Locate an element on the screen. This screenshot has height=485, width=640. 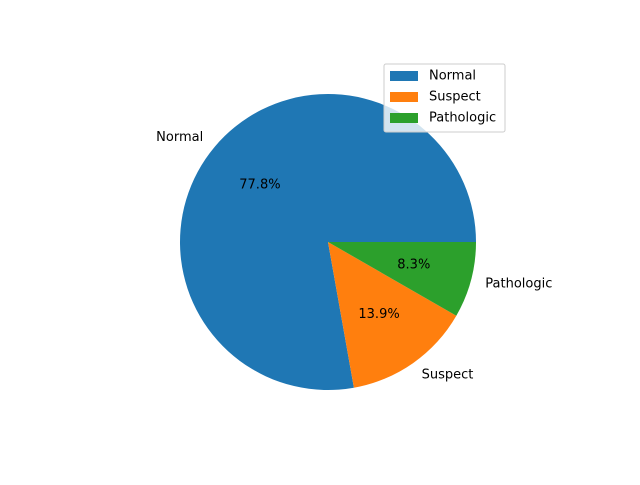
legend-label-pathologic: Pathologic is located at coordinates (462, 118).